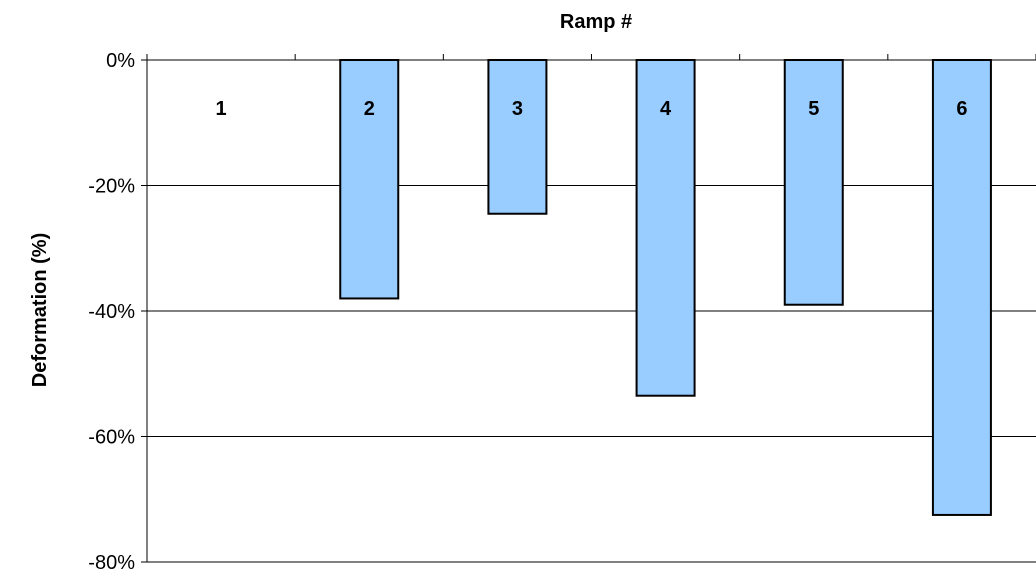  What do you see at coordinates (369, 109) in the screenshot?
I see `category-label: 2` at bounding box center [369, 109].